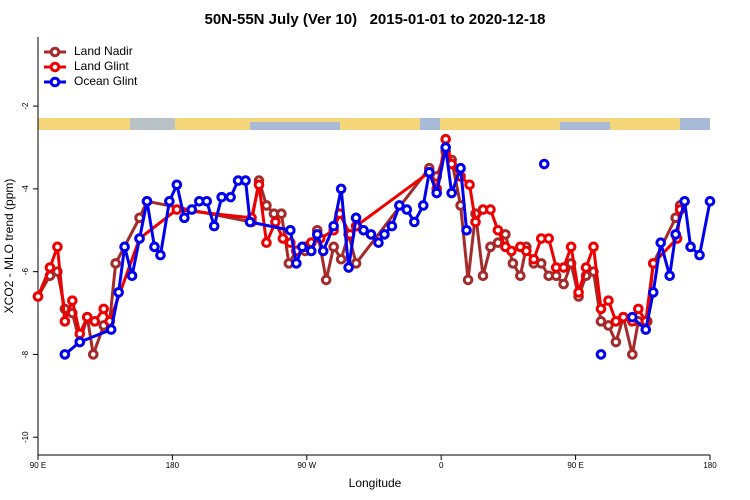  I want to click on y-axis-label: XCO2 - MLO trend (ppm), so click(9, 246).